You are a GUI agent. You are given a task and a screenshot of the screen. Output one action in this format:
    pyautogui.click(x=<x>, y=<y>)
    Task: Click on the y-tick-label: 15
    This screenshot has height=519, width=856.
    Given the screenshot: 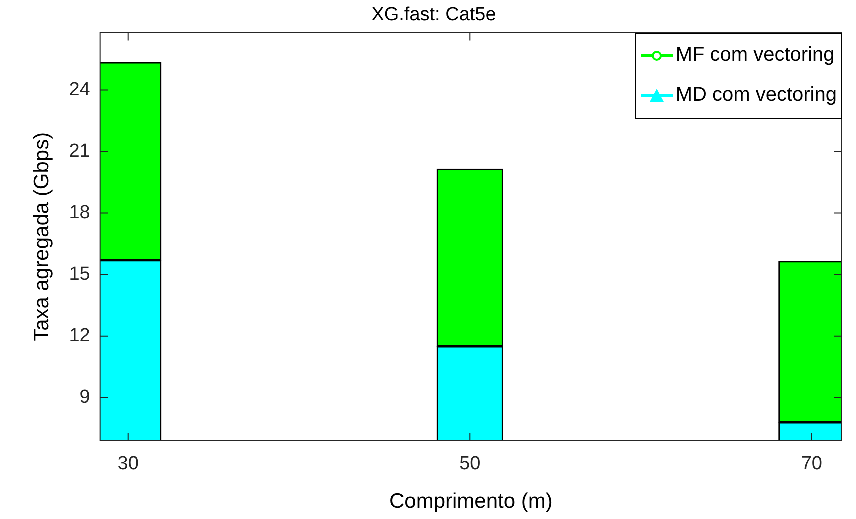 What is the action you would take?
    pyautogui.click(x=79, y=275)
    